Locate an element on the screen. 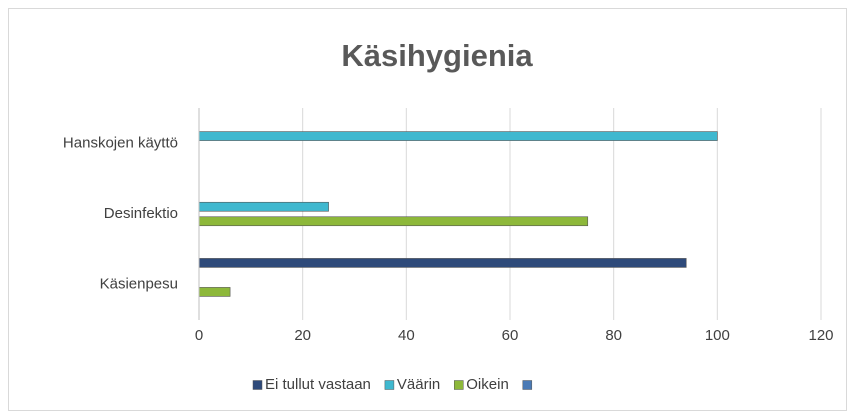  legend-label: Väärin is located at coordinates (418, 384).